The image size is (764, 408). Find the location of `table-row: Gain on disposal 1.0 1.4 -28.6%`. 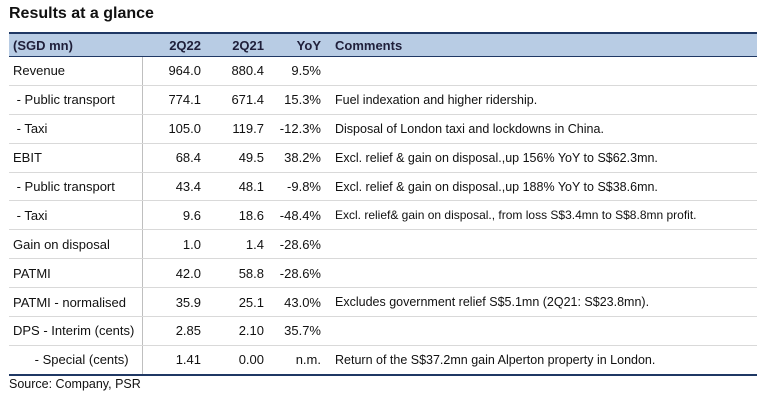

table-row: Gain on disposal 1.0 1.4 -28.6% is located at coordinates (383, 244).